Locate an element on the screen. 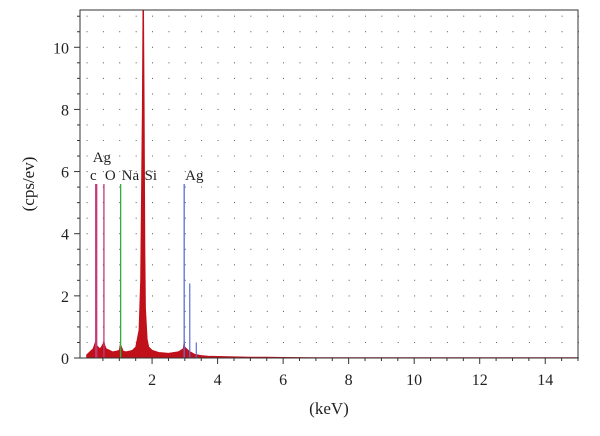  x-axis-title: (keV) is located at coordinates (329, 408).